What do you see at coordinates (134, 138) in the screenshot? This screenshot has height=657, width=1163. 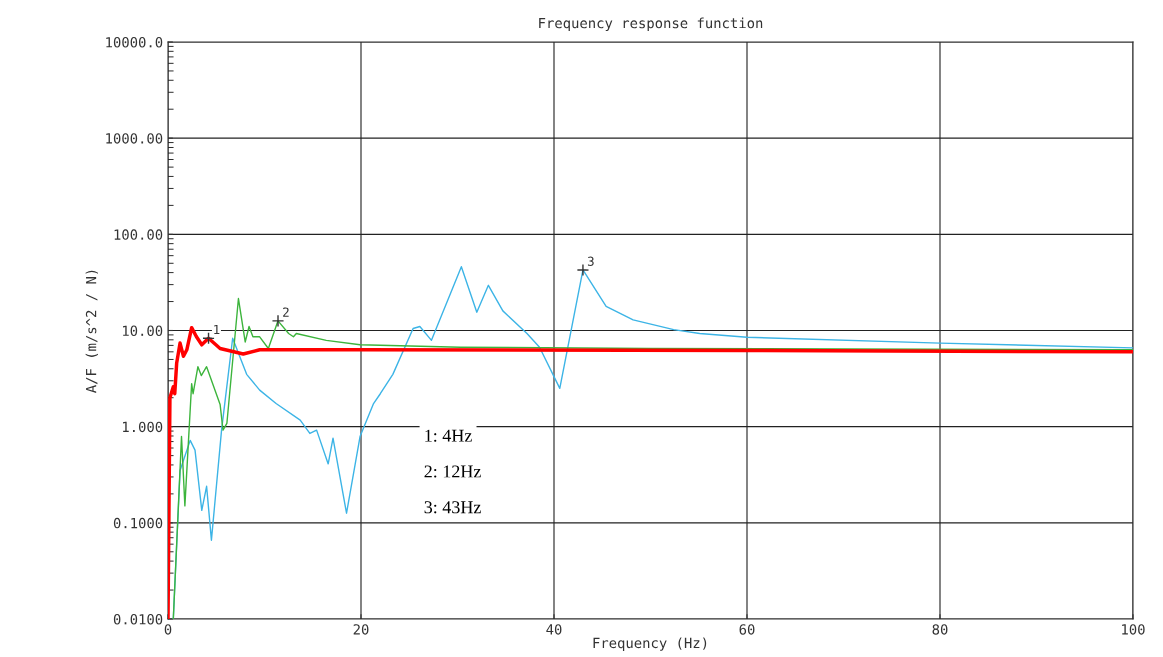 I see `y-tick-label: 1000.00` at bounding box center [134, 138].